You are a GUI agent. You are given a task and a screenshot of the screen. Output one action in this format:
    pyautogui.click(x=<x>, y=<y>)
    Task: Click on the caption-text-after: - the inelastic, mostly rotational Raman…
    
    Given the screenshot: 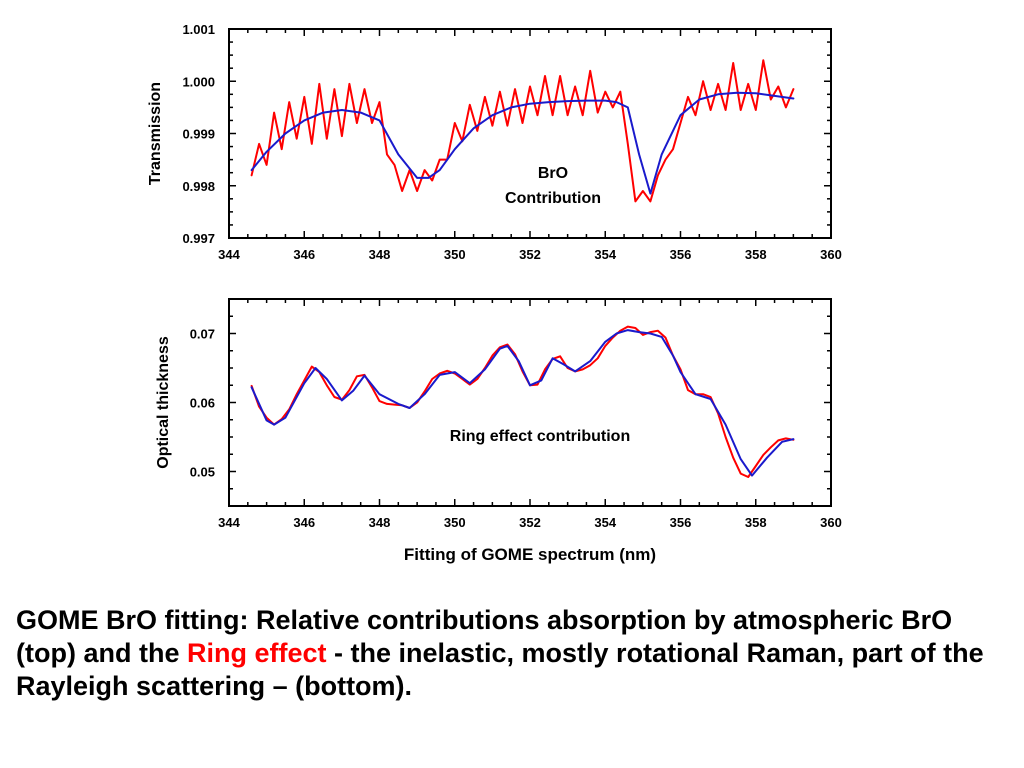 What is the action you would take?
    pyautogui.click(x=500, y=669)
    